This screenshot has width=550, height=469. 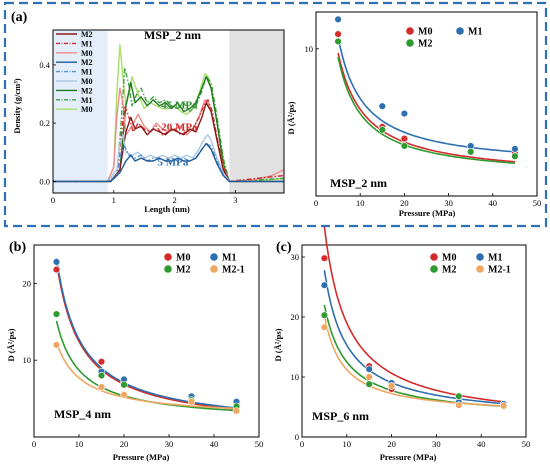 What do you see at coordinates (173, 162) in the screenshot?
I see `density-annotation-3: 5 MPa` at bounding box center [173, 162].